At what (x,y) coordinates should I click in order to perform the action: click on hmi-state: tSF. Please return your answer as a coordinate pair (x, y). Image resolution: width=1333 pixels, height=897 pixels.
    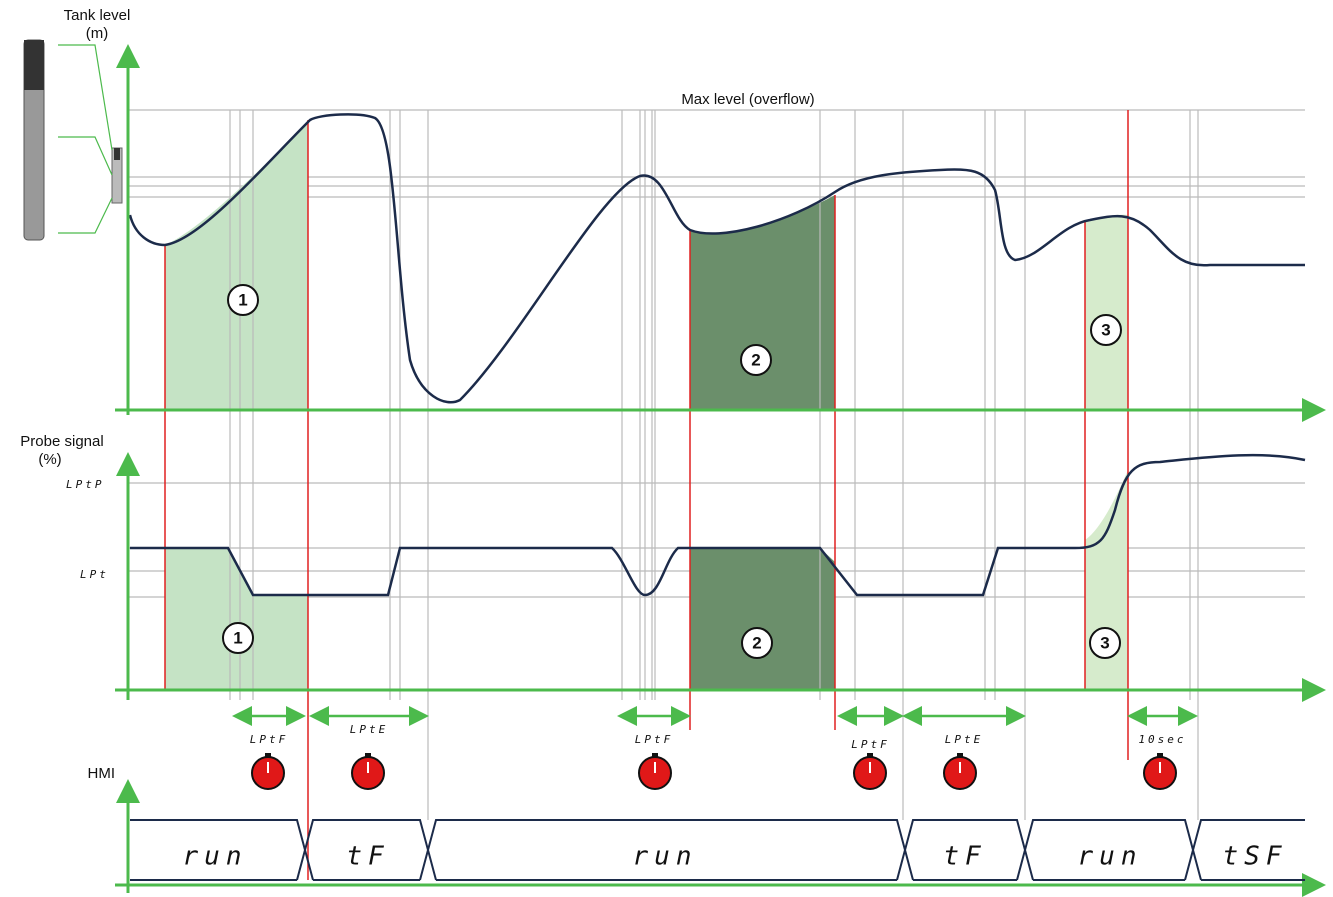
    Looking at the image, I should click on (1255, 857).